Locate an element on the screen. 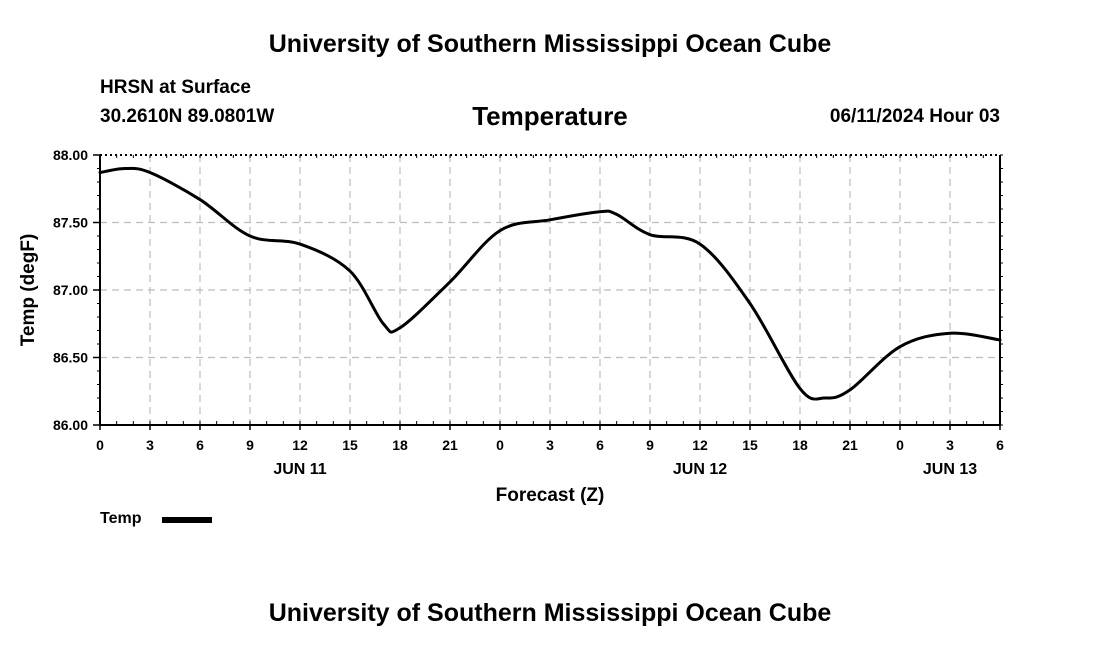  coordinates-label: 30.2610N 89.0801W is located at coordinates (187, 116).